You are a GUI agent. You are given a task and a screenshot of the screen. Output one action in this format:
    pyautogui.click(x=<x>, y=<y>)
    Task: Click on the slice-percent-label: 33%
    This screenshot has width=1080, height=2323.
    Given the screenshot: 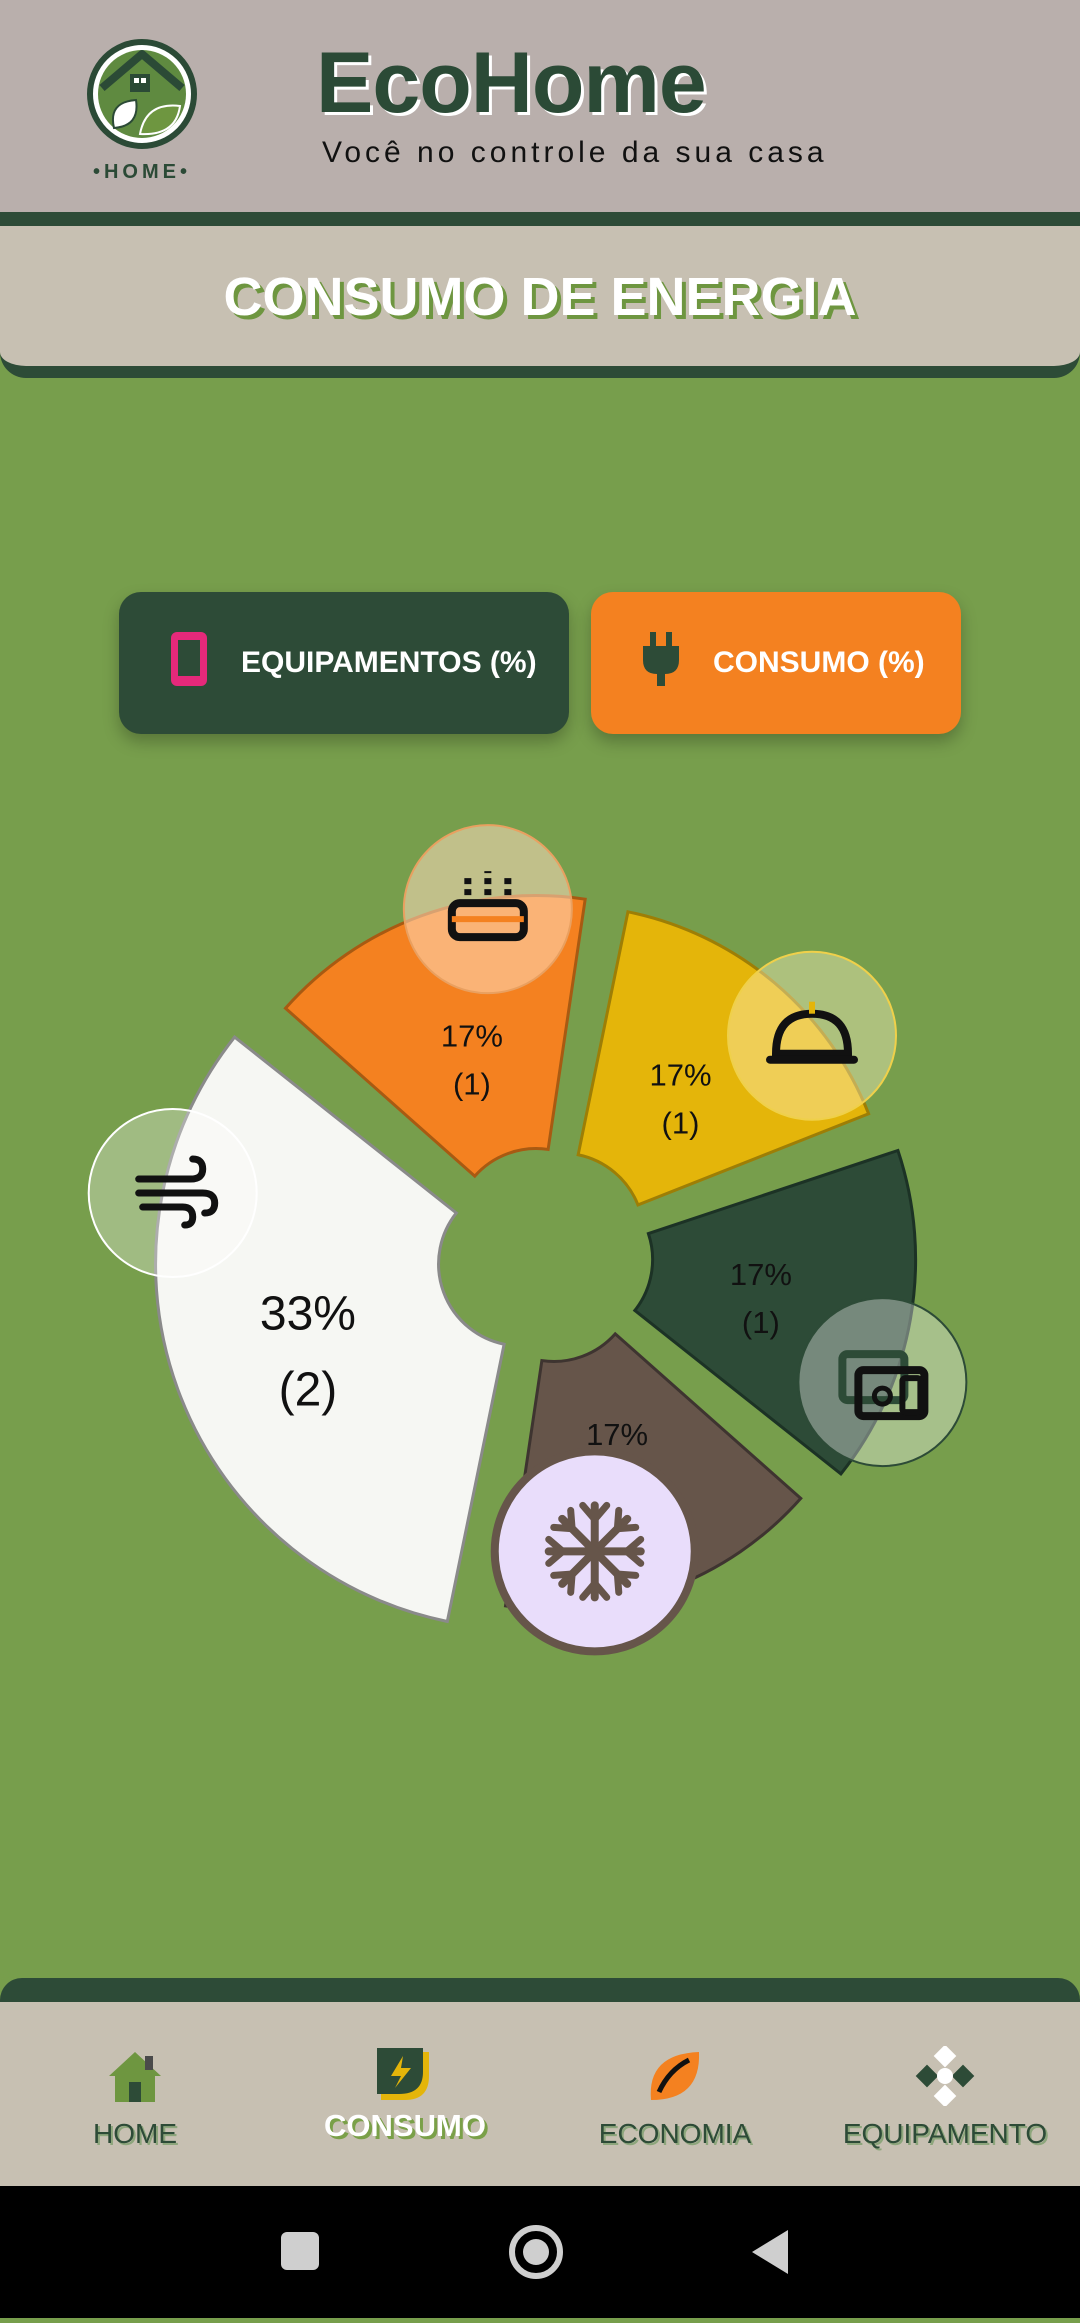 What is the action you would take?
    pyautogui.click(x=308, y=1313)
    